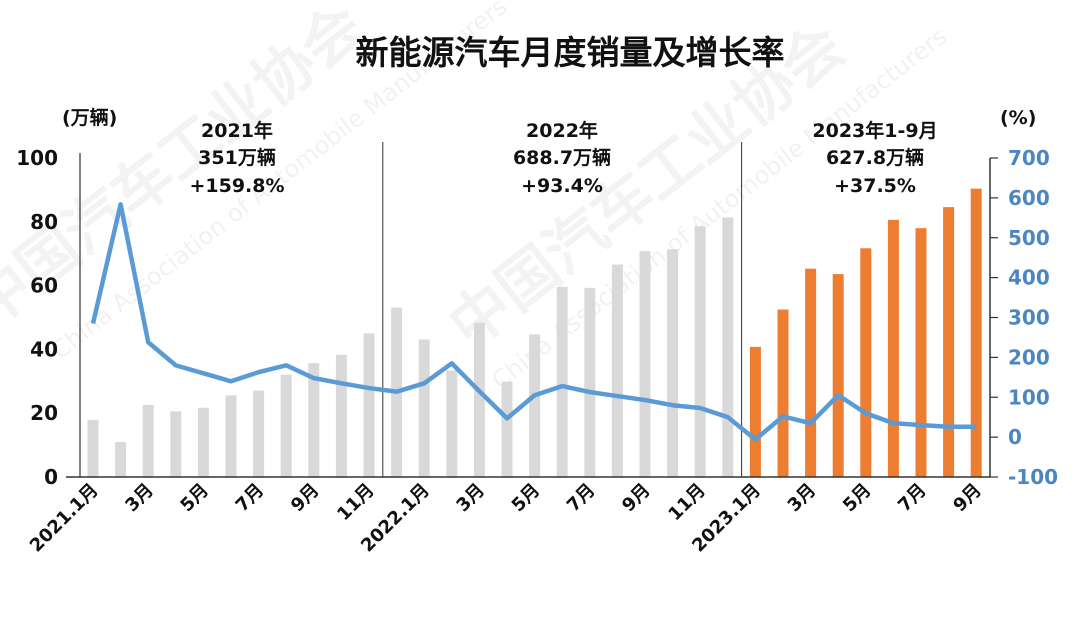 This screenshot has width=1080, height=622. What do you see at coordinates (1029, 158) in the screenshot?
I see `right-tick-label: 700` at bounding box center [1029, 158].